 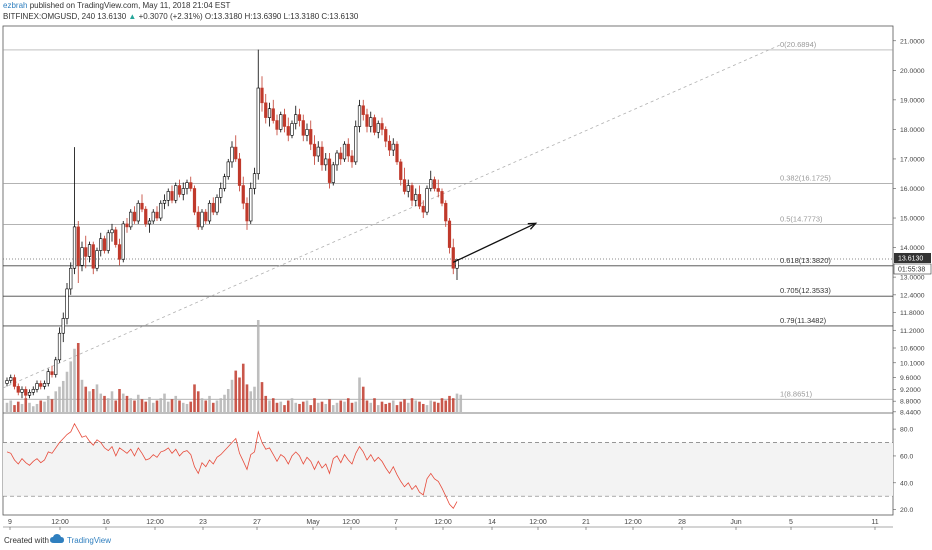 What do you see at coordinates (912, 219) in the screenshot?
I see `price-tick-label: 15.0000` at bounding box center [912, 219].